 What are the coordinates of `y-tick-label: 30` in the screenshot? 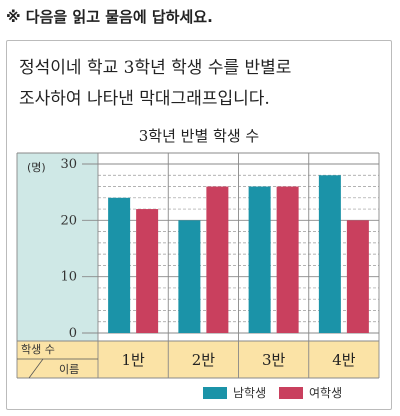 It's located at (68, 164).